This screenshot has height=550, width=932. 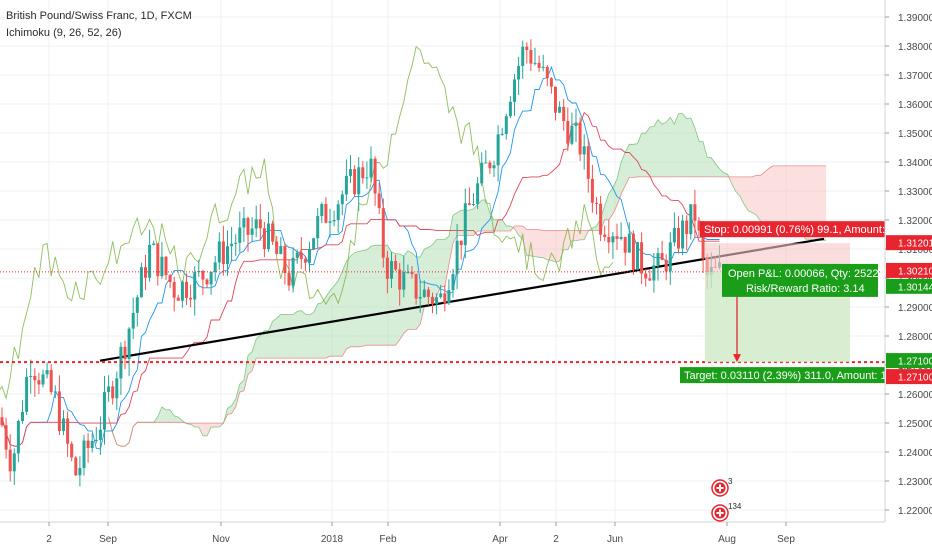 What do you see at coordinates (99, 16) in the screenshot?
I see `symbol-title: British Pound/Swiss Franc, 1D, FXCM` at bounding box center [99, 16].